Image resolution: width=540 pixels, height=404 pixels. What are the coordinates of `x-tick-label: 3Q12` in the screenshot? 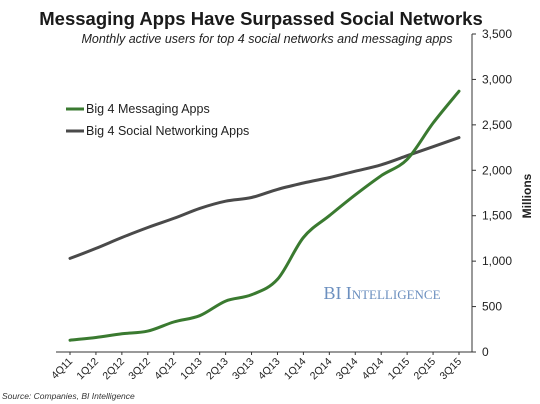 It's located at (139, 369).